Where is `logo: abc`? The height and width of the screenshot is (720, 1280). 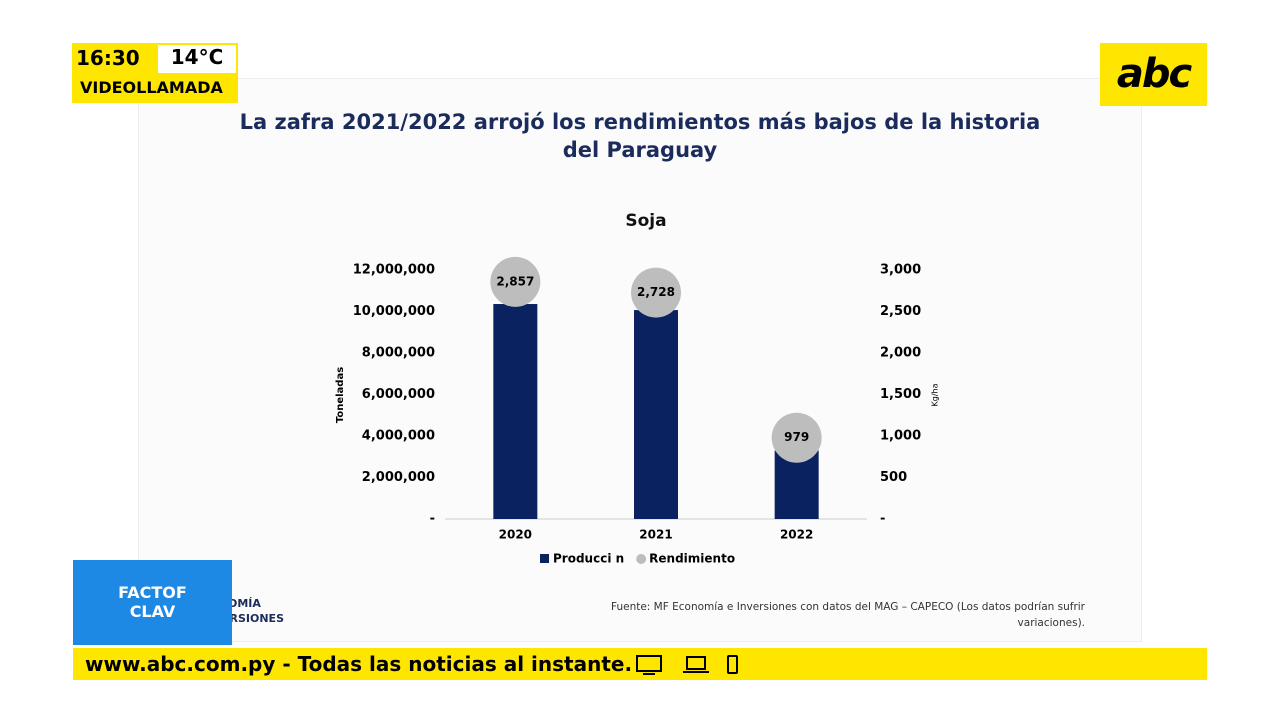
logo: abc is located at coordinates (1153, 74).